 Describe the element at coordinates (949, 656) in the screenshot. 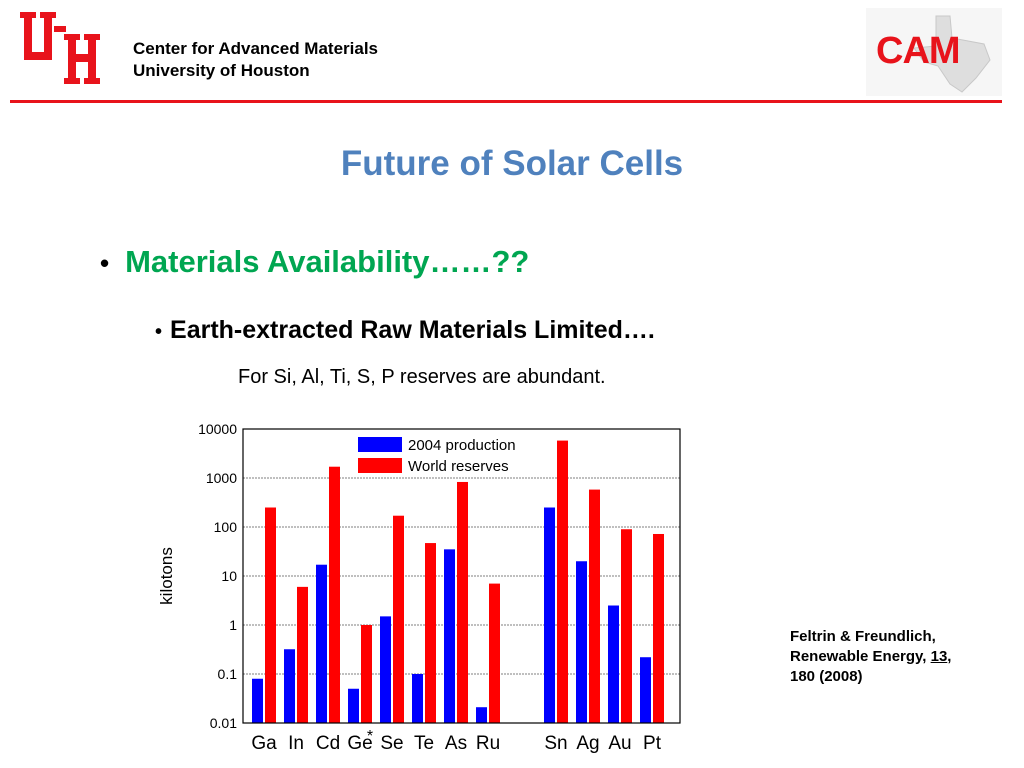

I see `citation-comma: ,` at that location.